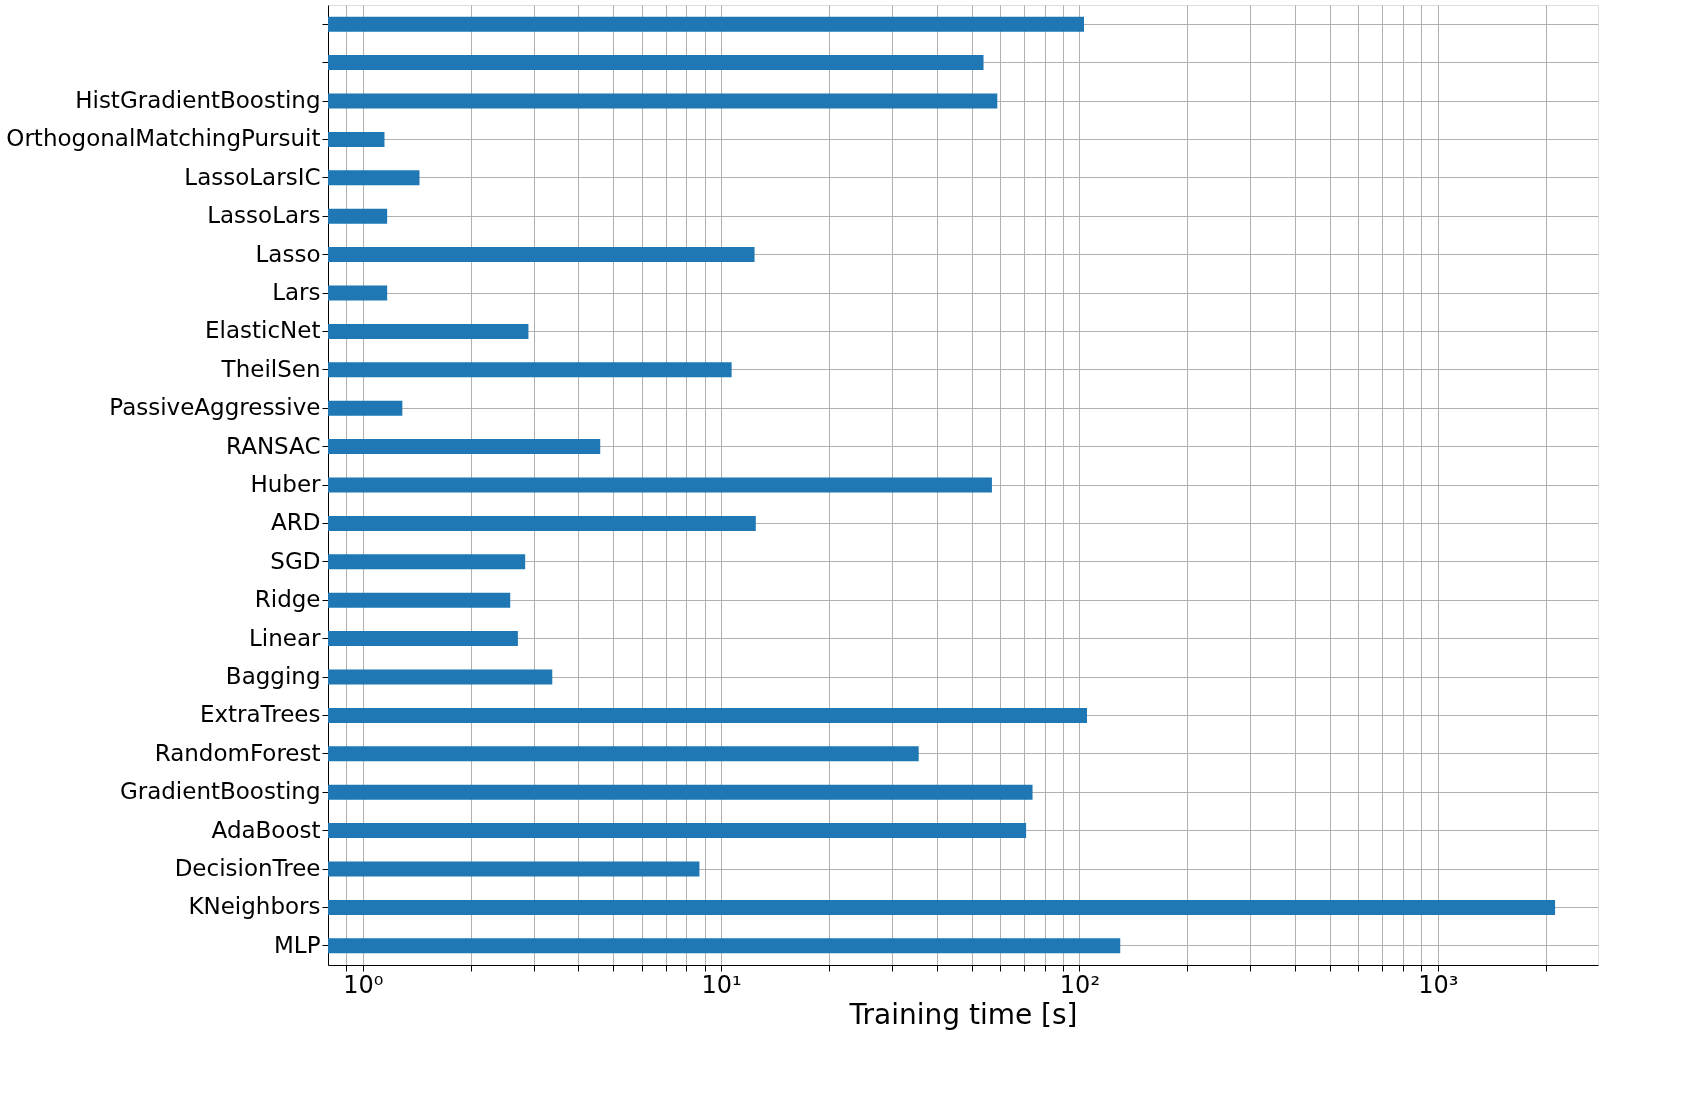 The image size is (1689, 1094). What do you see at coordinates (363, 984) in the screenshot?
I see `x-tick-label: 10⁰` at bounding box center [363, 984].